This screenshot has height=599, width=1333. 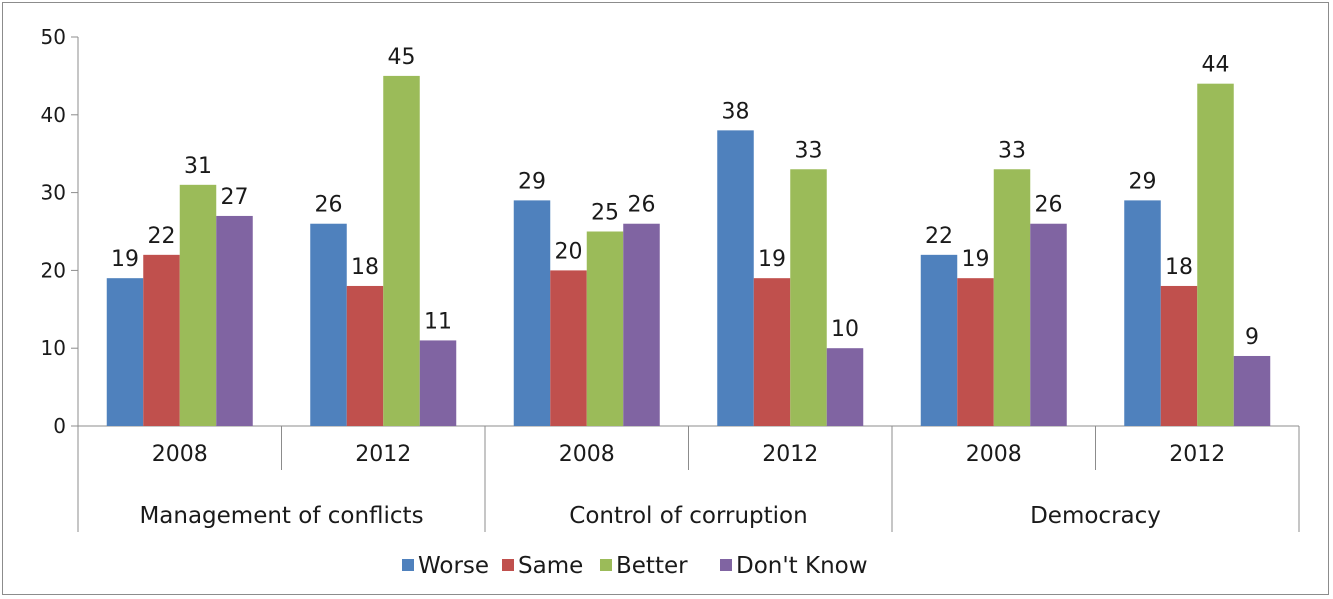 I want to click on legend-item-better: Better, so click(x=644, y=566).